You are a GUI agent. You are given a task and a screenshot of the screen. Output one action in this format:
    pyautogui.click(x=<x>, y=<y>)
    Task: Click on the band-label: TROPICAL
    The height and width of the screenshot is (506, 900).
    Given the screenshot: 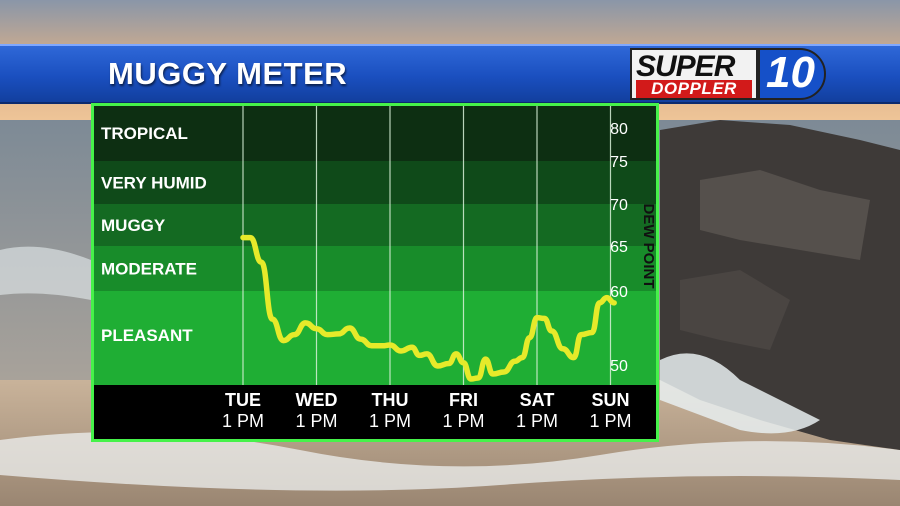 What is the action you would take?
    pyautogui.click(x=144, y=133)
    